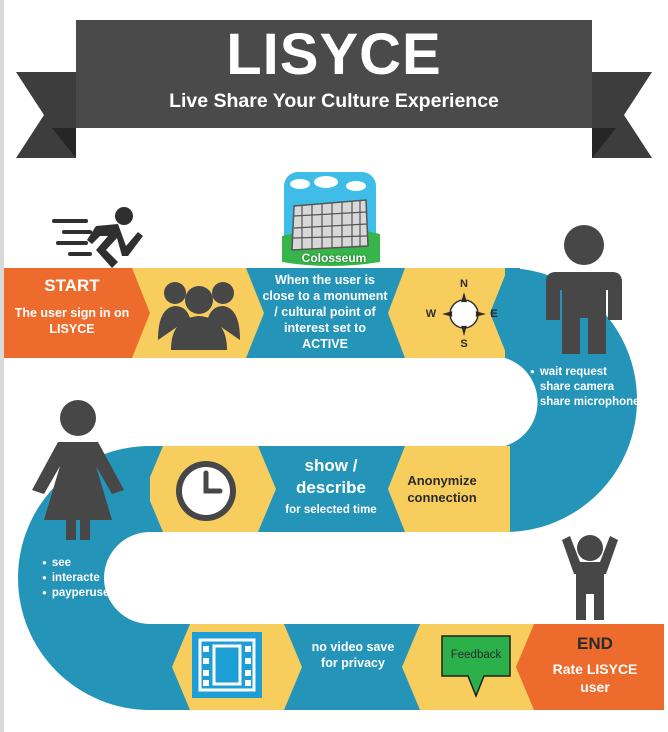 This screenshot has height=732, width=668. What do you see at coordinates (97, 563) in the screenshot?
I see `viewer-action-item: see` at bounding box center [97, 563].